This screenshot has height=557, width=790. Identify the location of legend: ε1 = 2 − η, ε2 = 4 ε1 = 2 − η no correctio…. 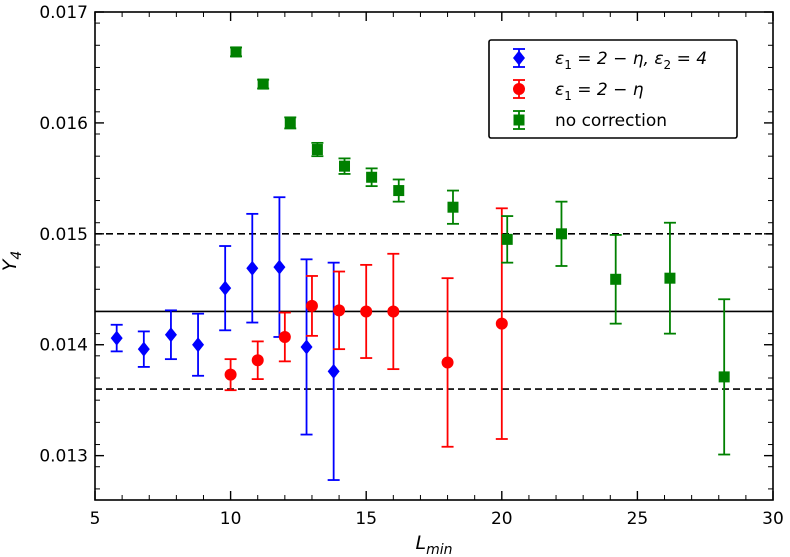
(613, 89).